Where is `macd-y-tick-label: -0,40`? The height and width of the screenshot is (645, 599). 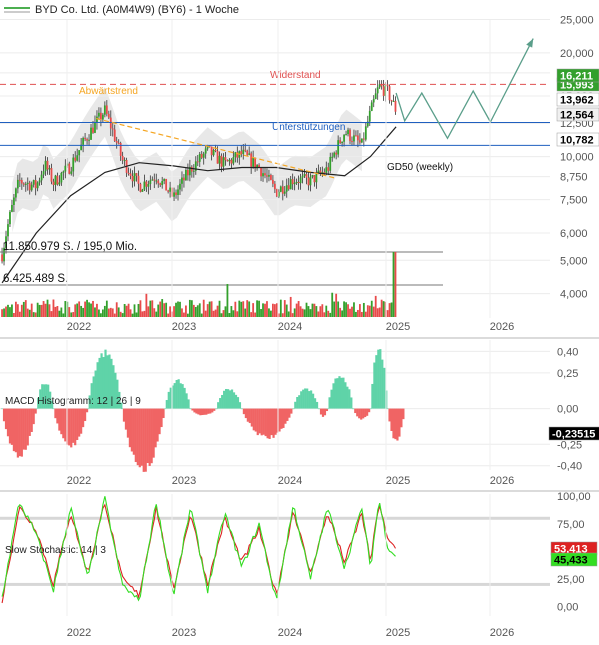 macd-y-tick-label: -0,40 is located at coordinates (569, 467).